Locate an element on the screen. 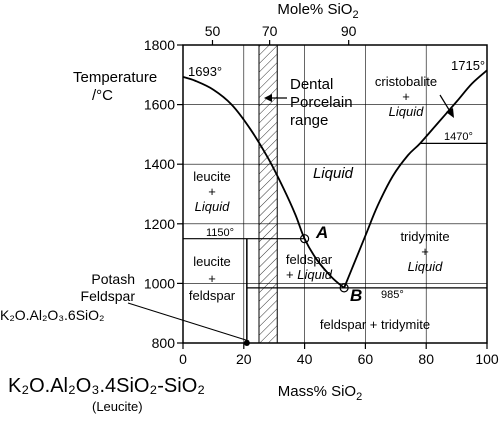  x-tick-label-100: 100 is located at coordinates (487, 359).